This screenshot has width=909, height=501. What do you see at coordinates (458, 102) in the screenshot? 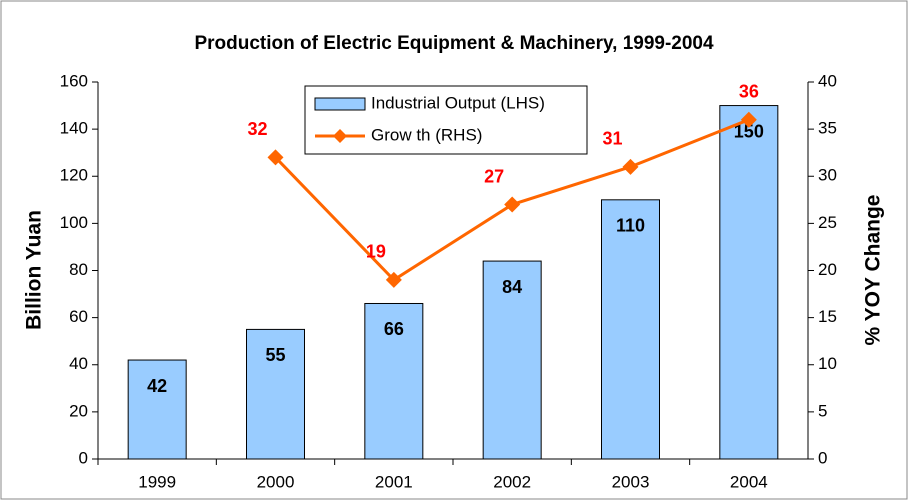
I see `legend-label: Industrial Output (LHS)` at bounding box center [458, 102].